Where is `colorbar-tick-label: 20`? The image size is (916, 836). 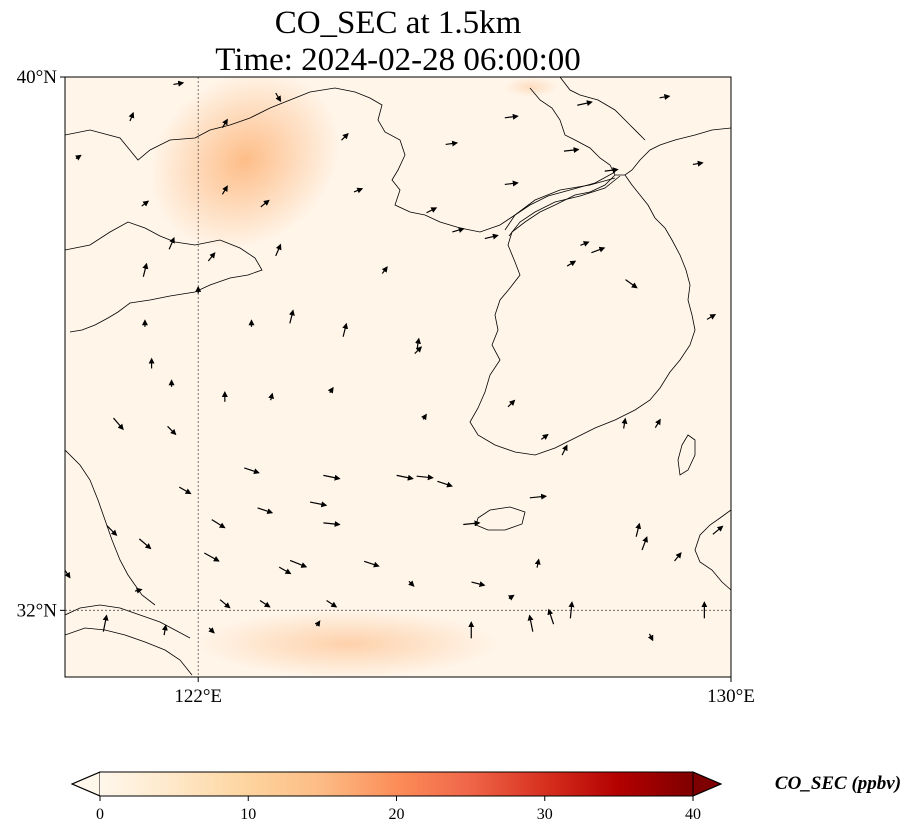 colorbar-tick-label: 20 is located at coordinates (397, 814).